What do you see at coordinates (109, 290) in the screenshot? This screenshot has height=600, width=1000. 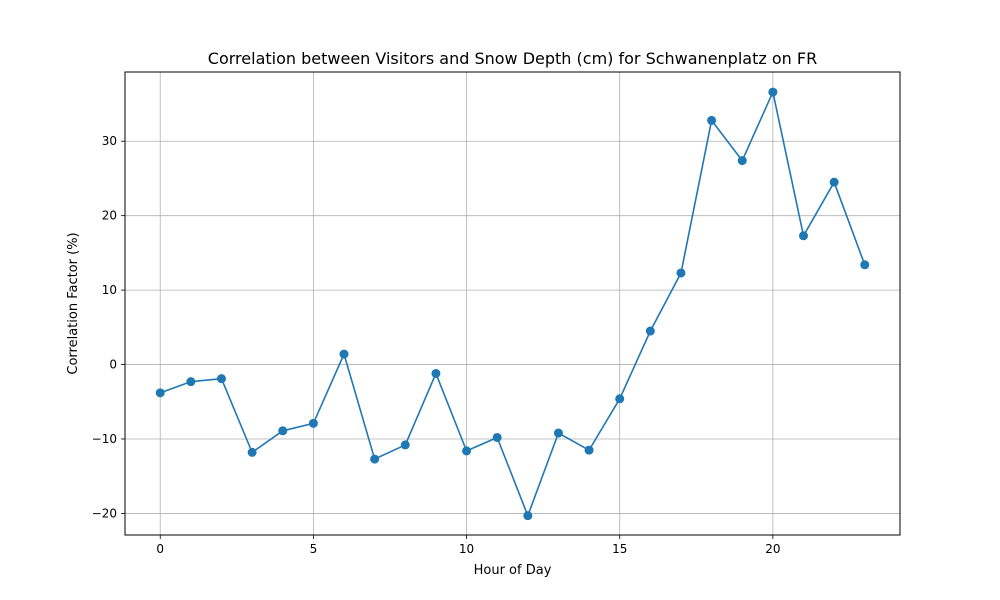 I see `y-tick-label: 10` at bounding box center [109, 290].